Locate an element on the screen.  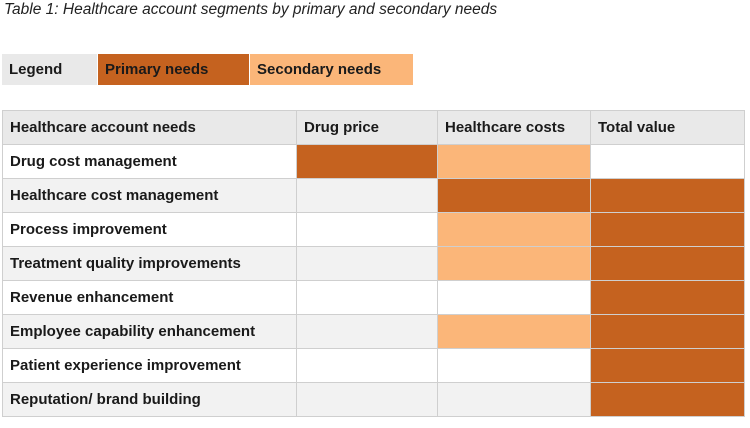
table-row: Patient experience improvement is located at coordinates (373, 365).